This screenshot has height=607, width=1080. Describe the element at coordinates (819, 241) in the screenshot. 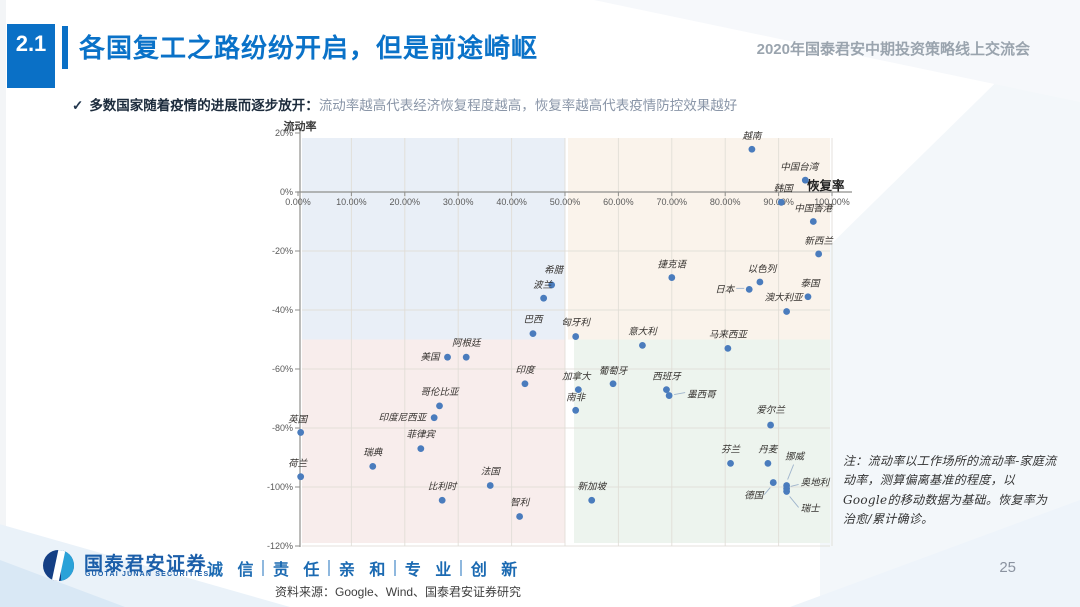

I see `svg-text: 新西兰` at that location.